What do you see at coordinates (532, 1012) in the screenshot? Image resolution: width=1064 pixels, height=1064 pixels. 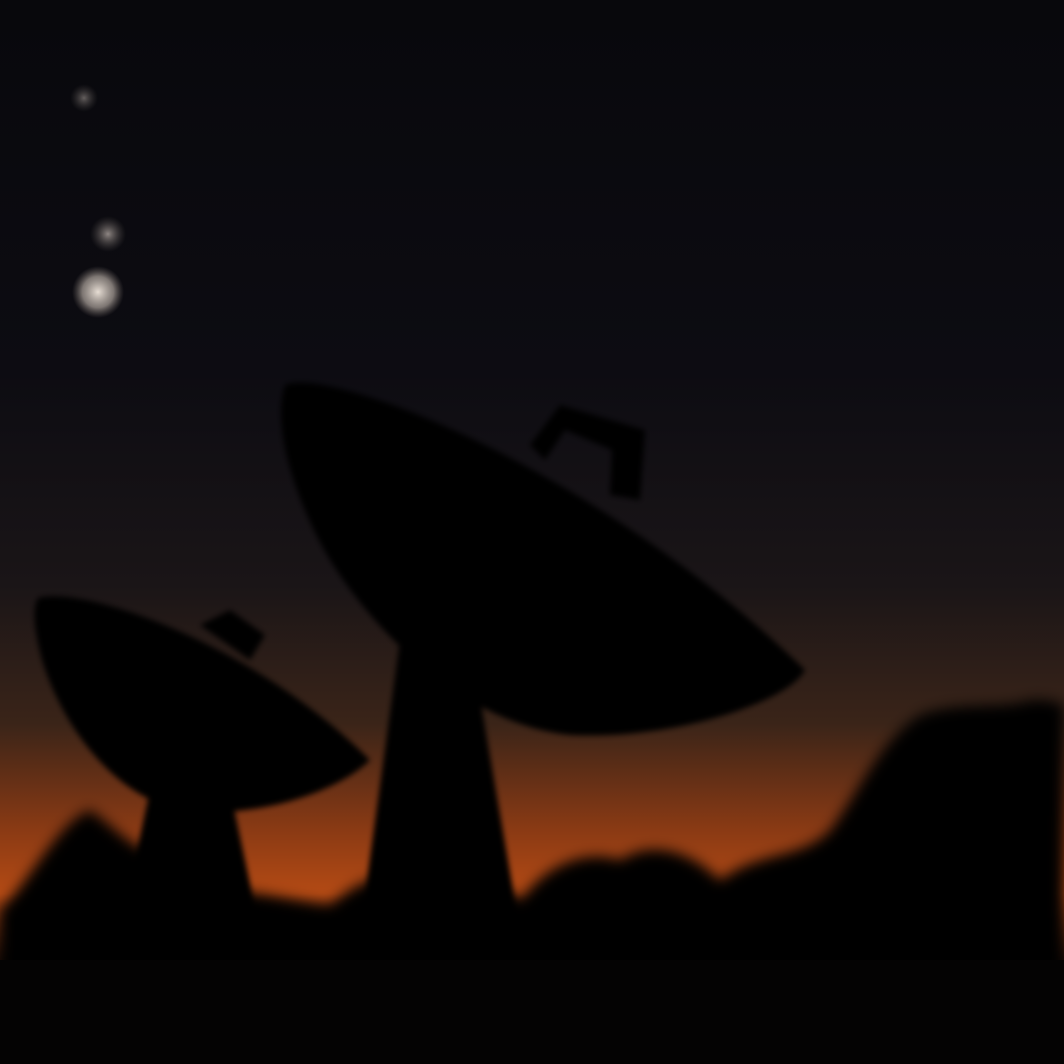 I see `foreground-ground` at bounding box center [532, 1012].